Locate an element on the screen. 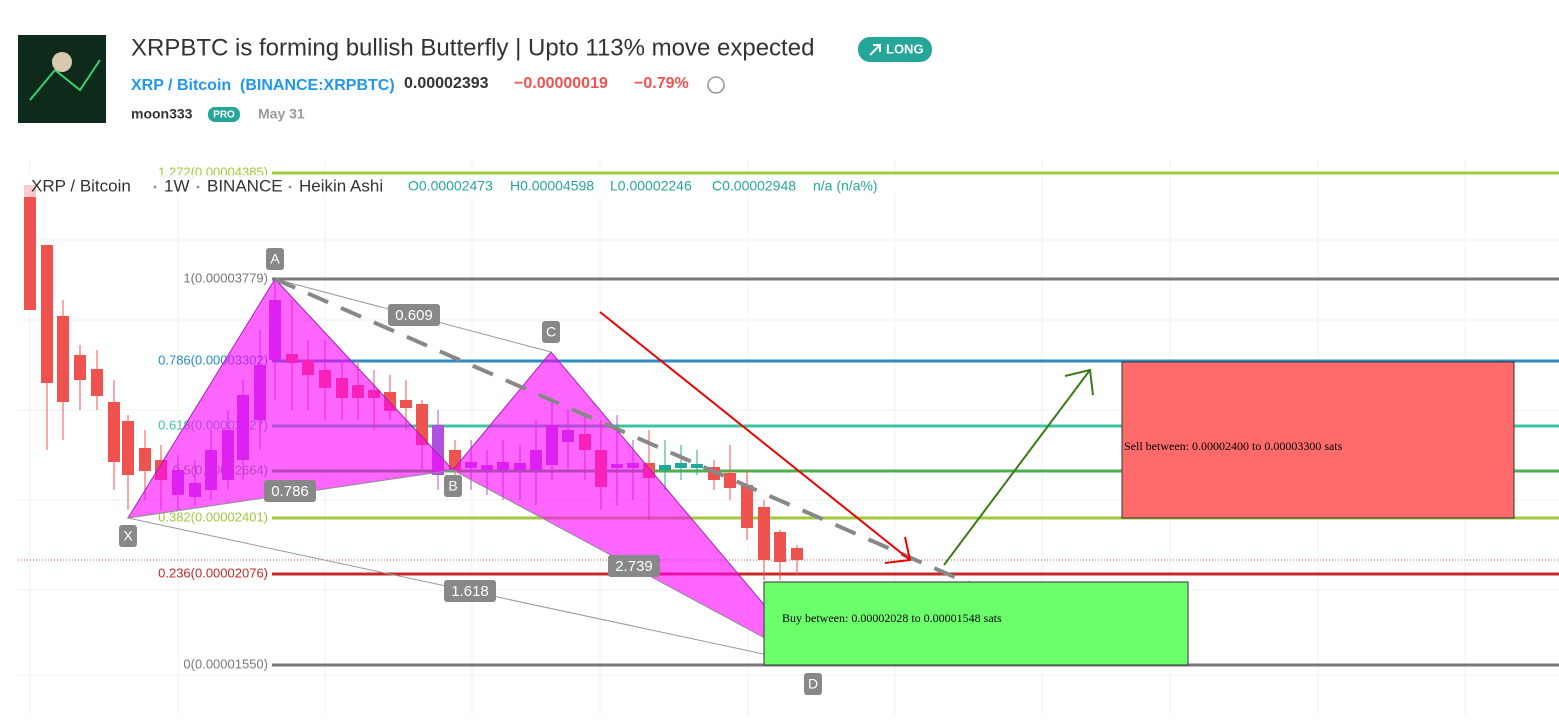 The width and height of the screenshot is (1559, 720). legend-item: Heikin Ashi is located at coordinates (341, 185).